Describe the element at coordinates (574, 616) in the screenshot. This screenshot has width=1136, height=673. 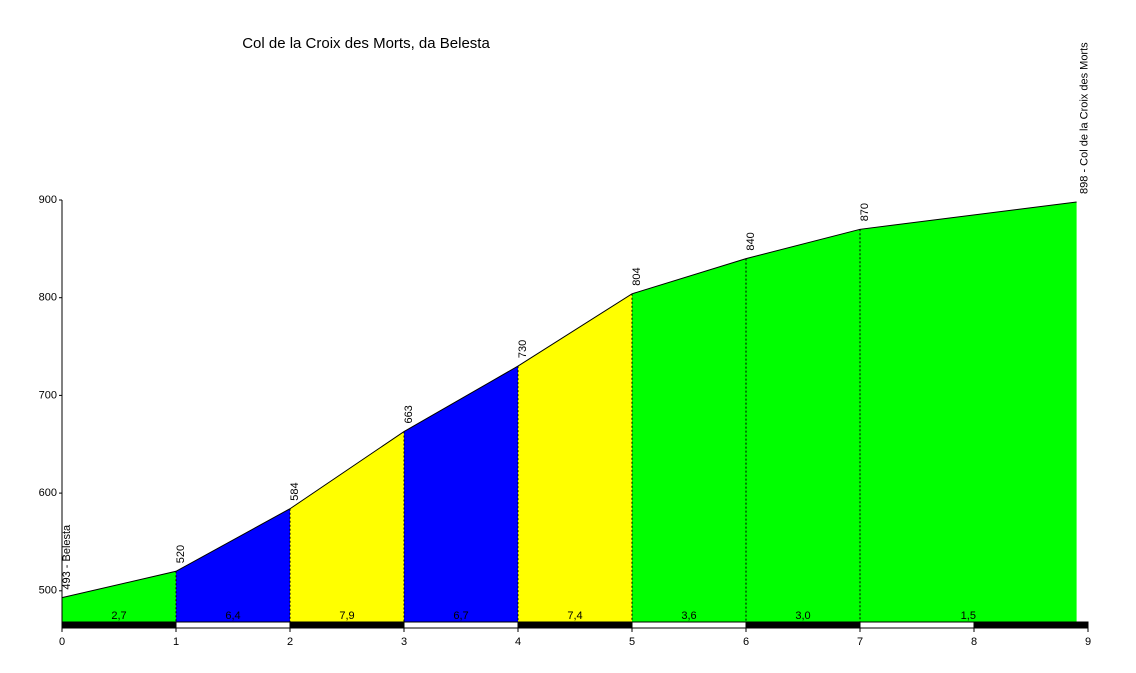
I see `gradient-label: 7,4` at that location.